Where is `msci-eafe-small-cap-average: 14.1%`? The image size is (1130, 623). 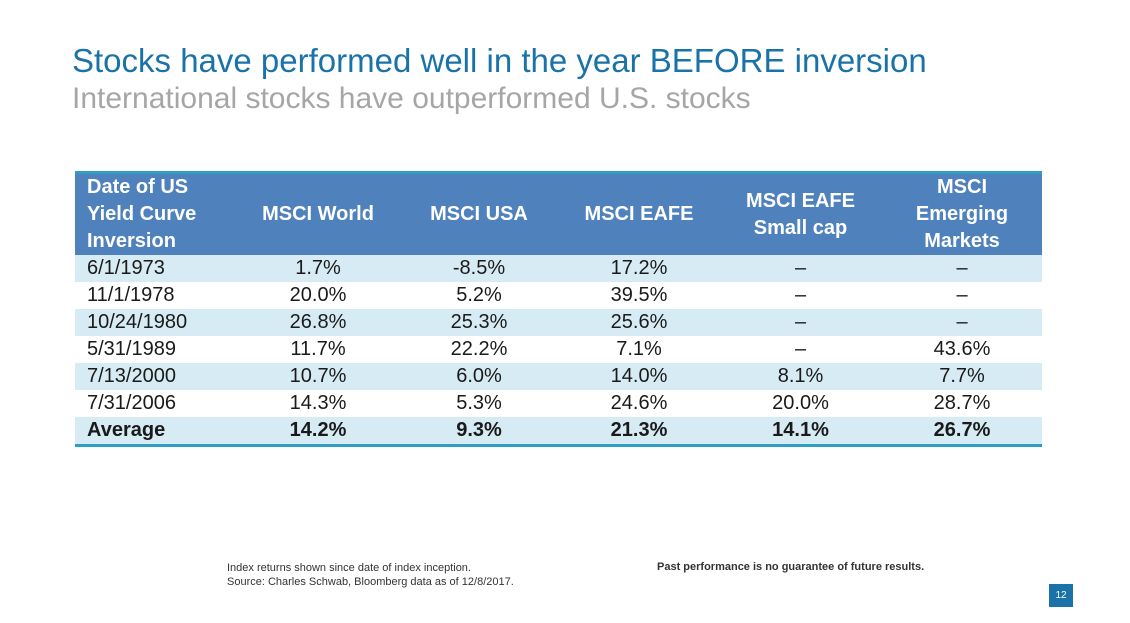
msci-eafe-small-cap-average: 14.1% is located at coordinates (800, 430).